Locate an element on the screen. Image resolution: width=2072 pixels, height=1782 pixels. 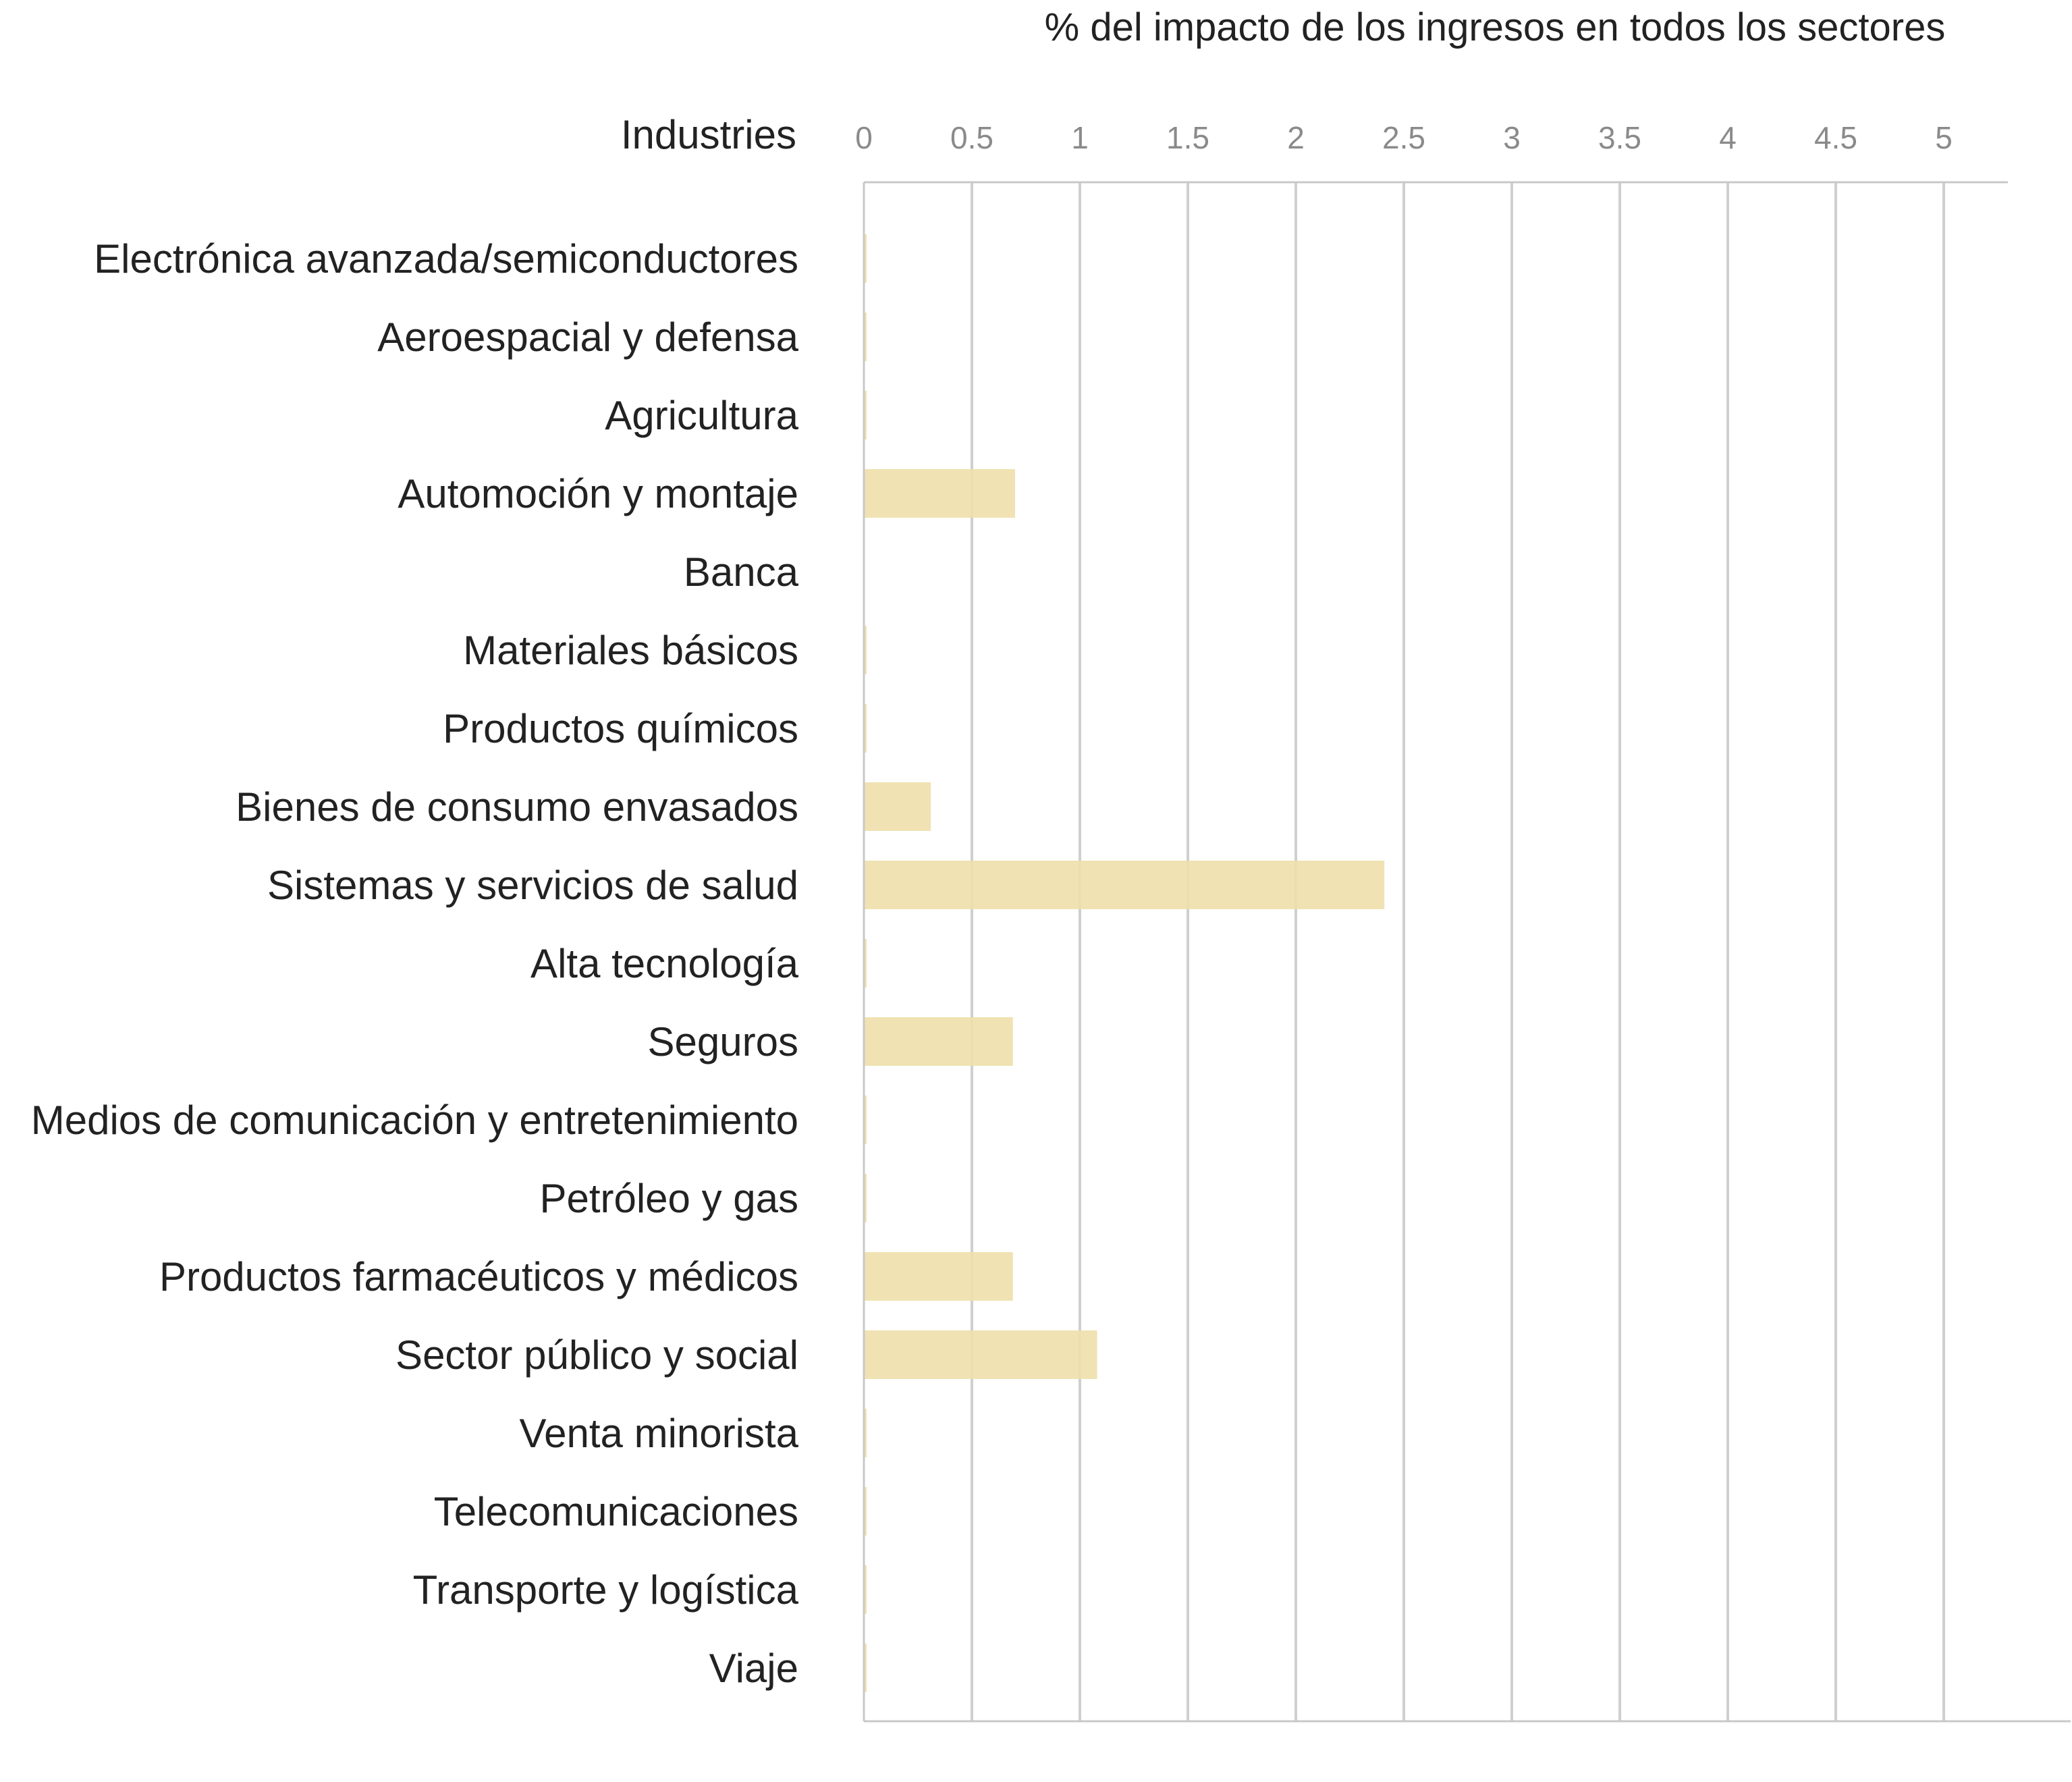
x-tick-label: 2.5 is located at coordinates (1403, 137).